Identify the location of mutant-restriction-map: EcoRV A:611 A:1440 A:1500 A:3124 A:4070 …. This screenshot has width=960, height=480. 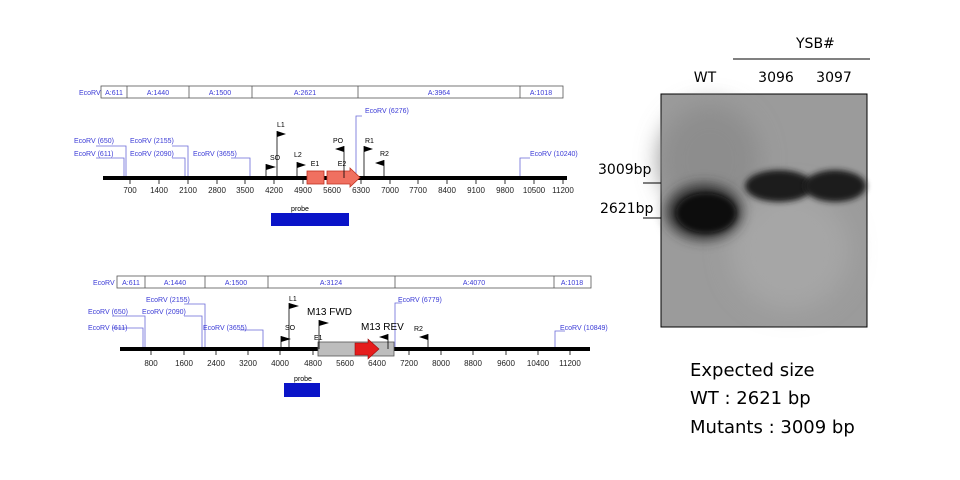
(348, 336).